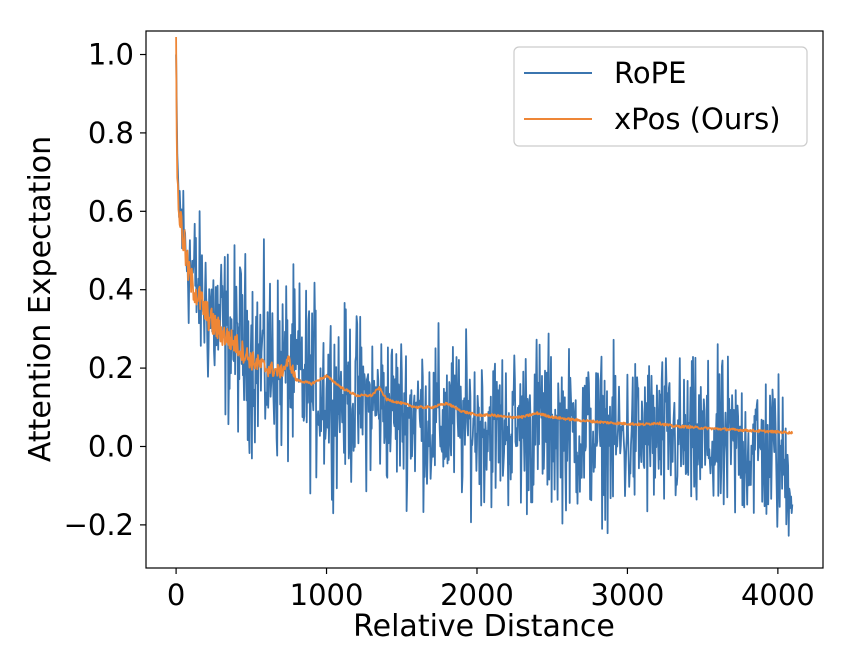  What do you see at coordinates (111, 133) in the screenshot?
I see `y-tick-label: 0.8` at bounding box center [111, 133].